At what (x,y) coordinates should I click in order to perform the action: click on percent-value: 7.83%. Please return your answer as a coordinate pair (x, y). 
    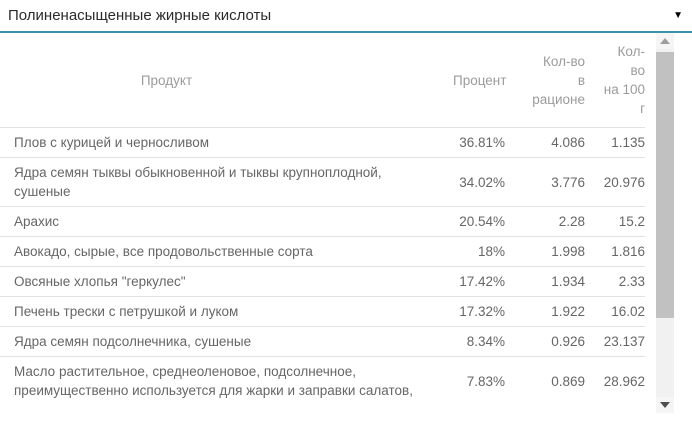
    Looking at the image, I should click on (485, 381).